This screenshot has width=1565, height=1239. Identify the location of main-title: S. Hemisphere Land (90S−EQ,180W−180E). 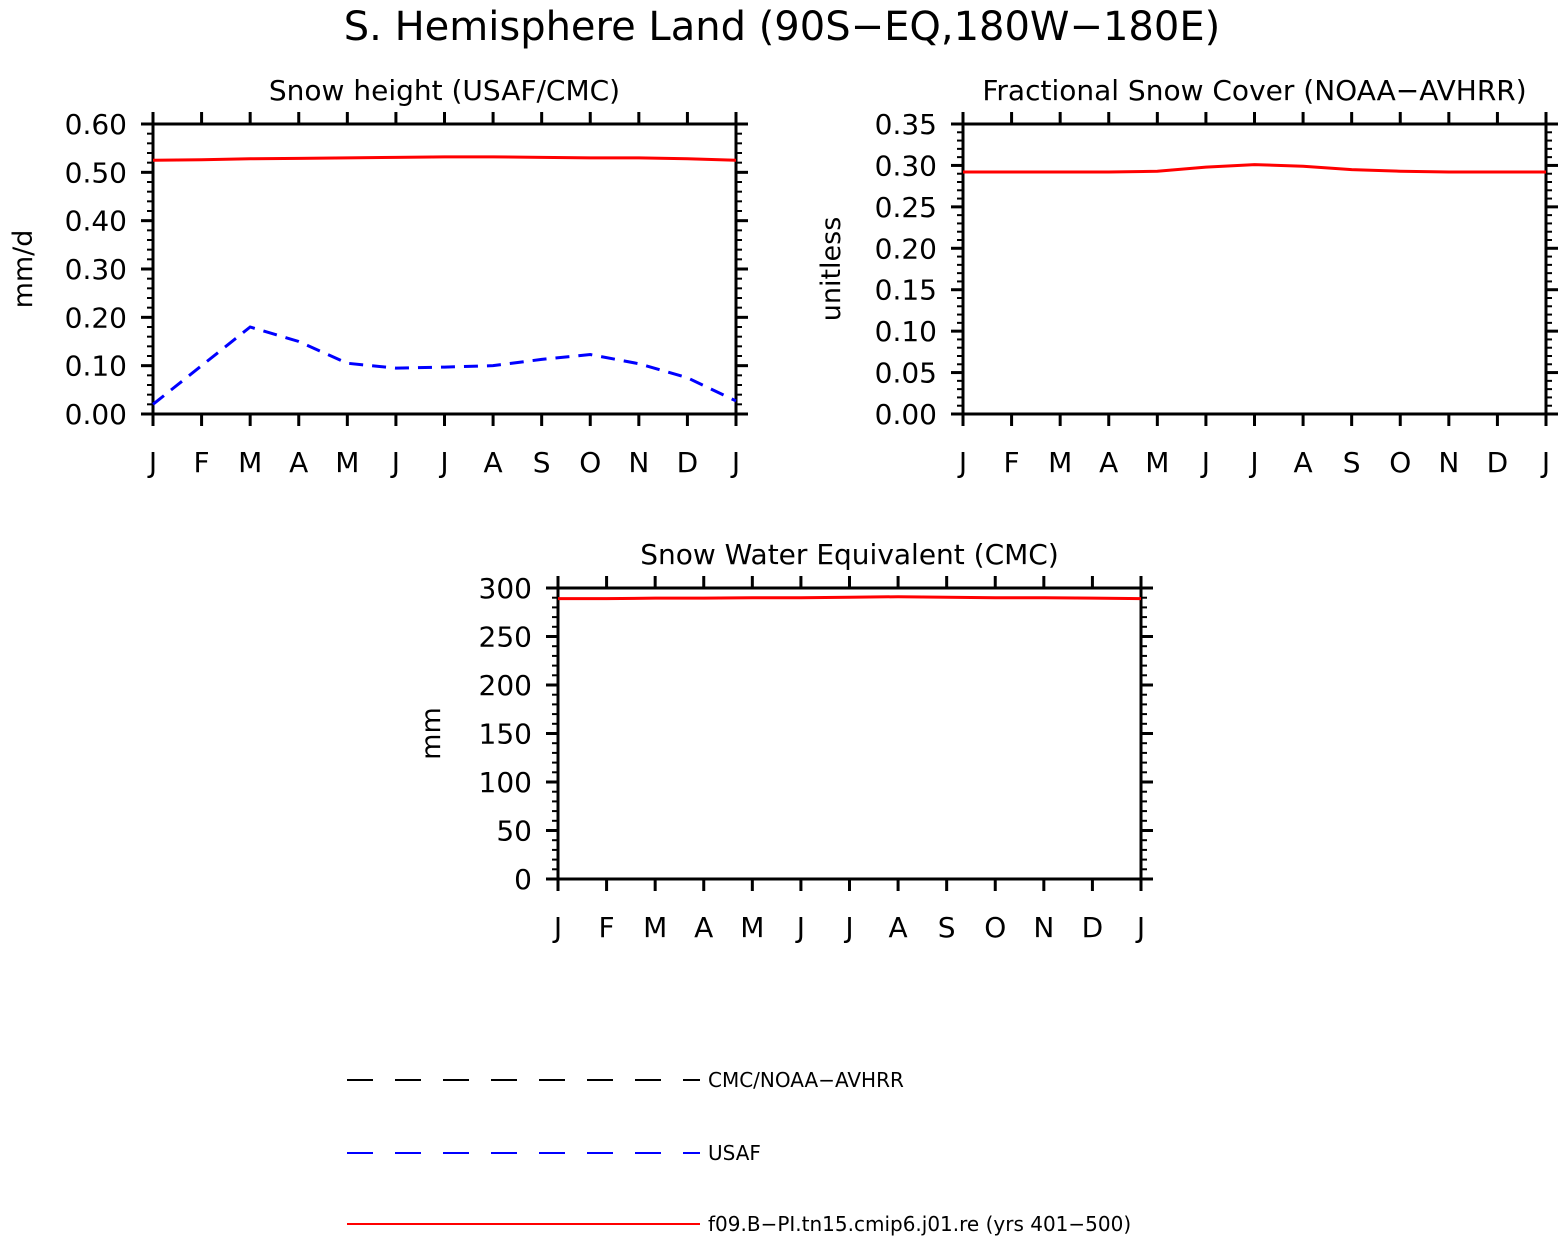
(782, 27).